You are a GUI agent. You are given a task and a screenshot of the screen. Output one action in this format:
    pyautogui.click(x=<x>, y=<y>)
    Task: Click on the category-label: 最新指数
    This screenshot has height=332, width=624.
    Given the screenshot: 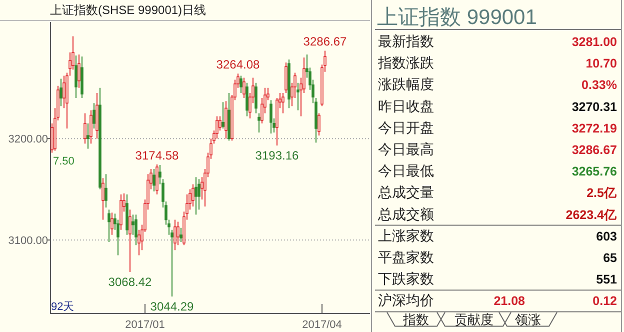 What is the action you would take?
    pyautogui.click(x=406, y=41)
    